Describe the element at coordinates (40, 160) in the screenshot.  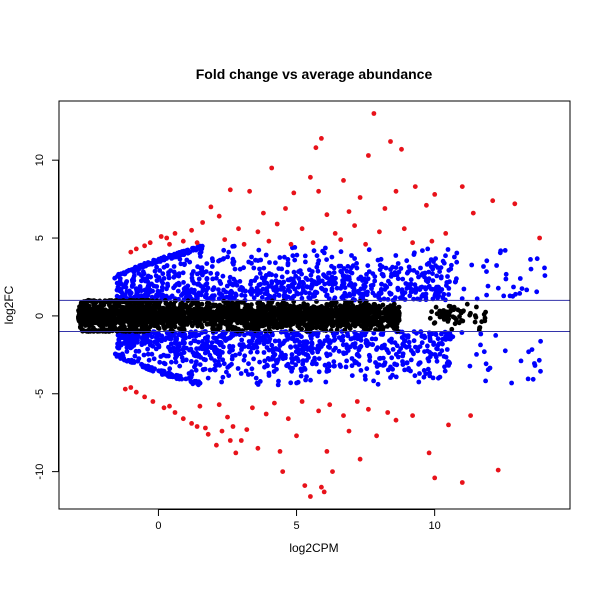
I see `y-tick-label: 10` at that location.